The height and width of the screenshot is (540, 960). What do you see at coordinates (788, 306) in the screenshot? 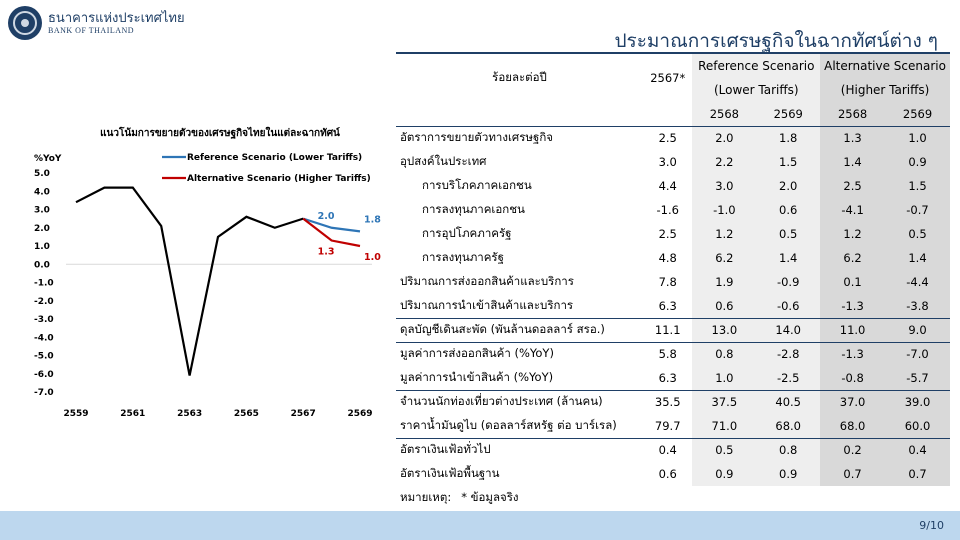
I see `value-ref-2569: -0.6` at bounding box center [788, 306].